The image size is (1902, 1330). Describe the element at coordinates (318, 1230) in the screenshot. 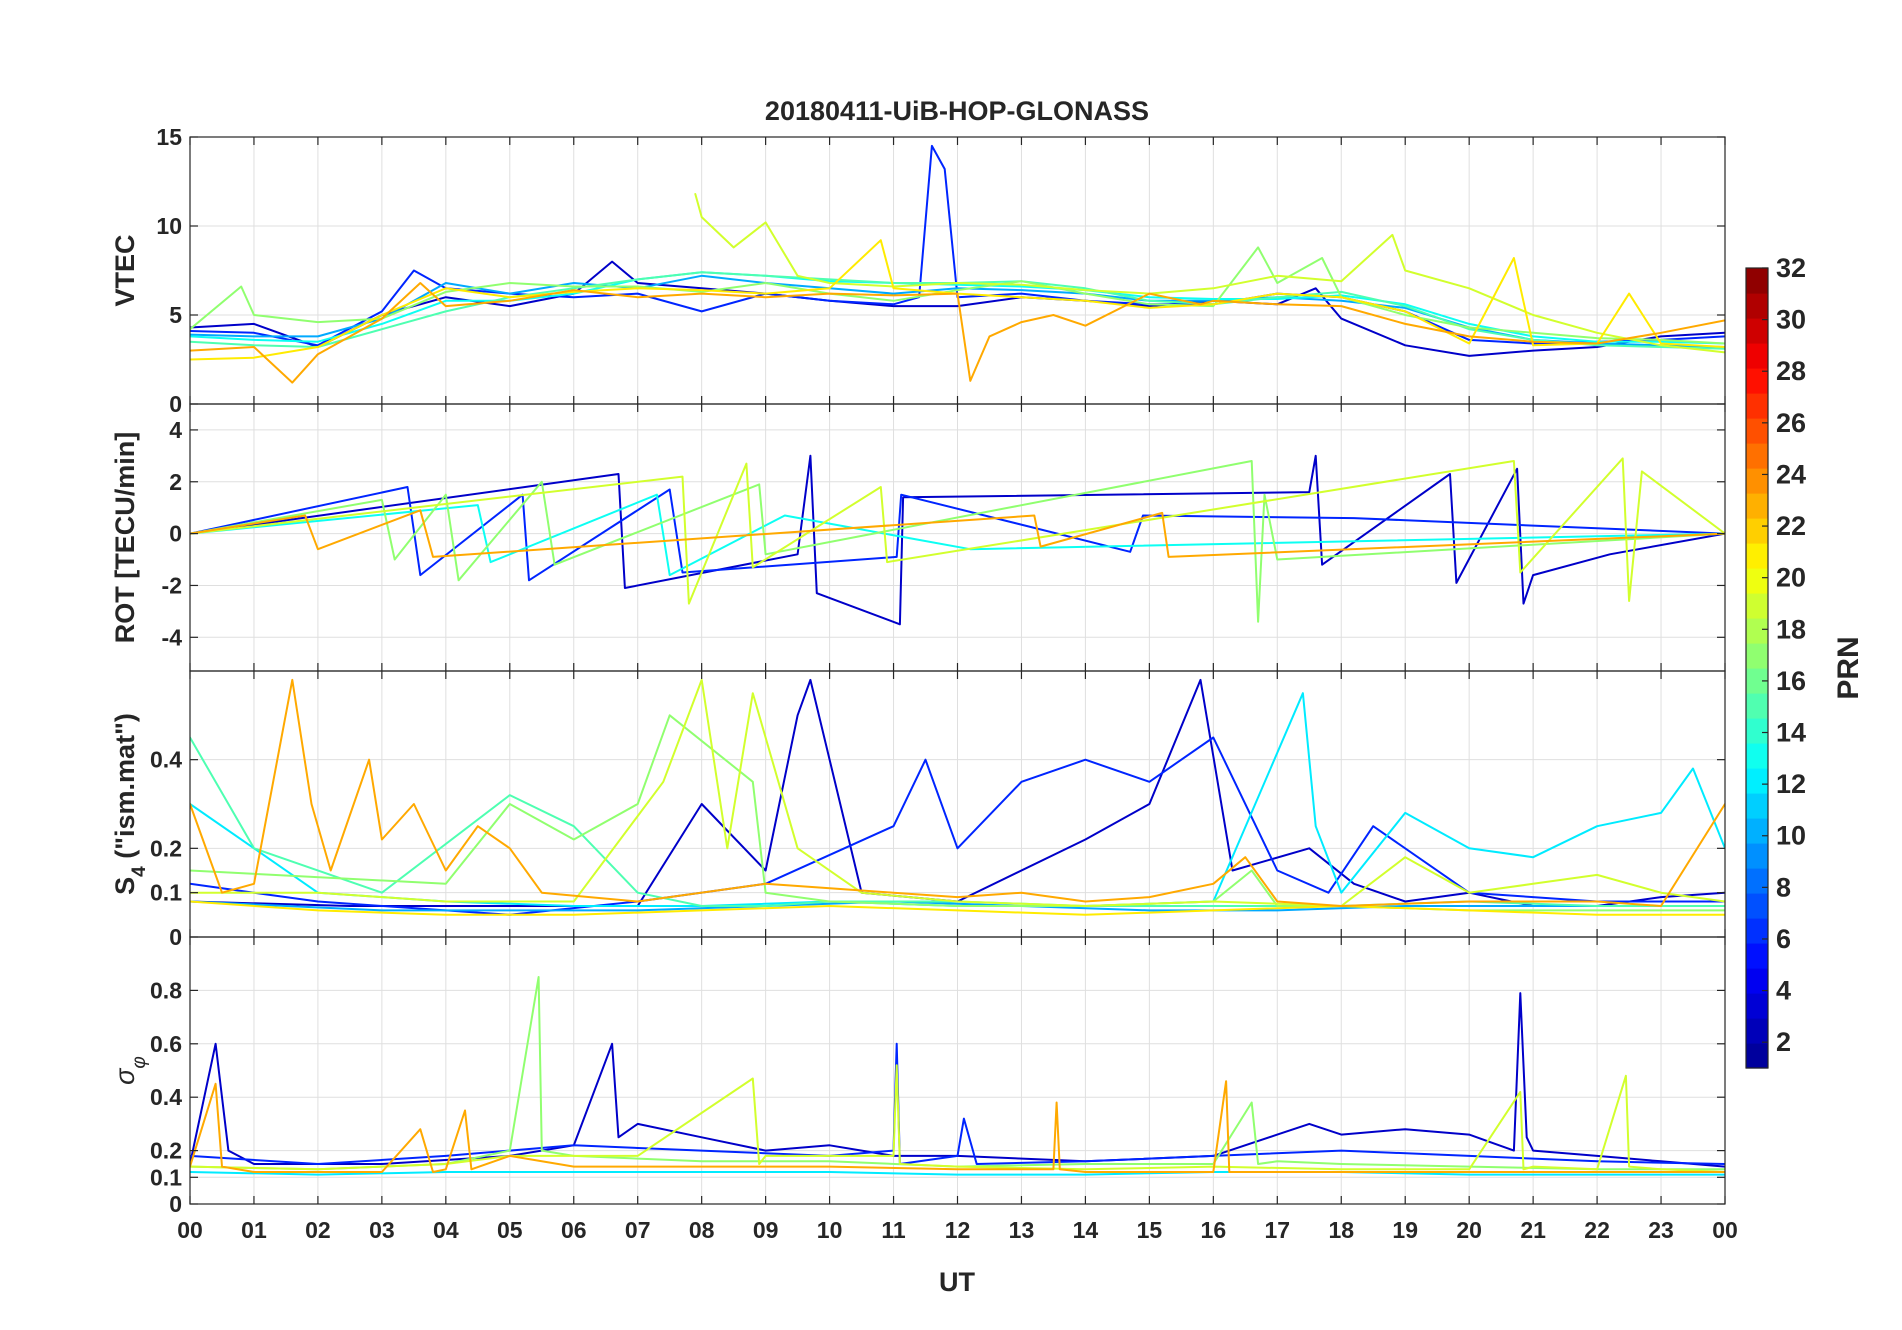

I see `x-tick-label: 02` at that location.